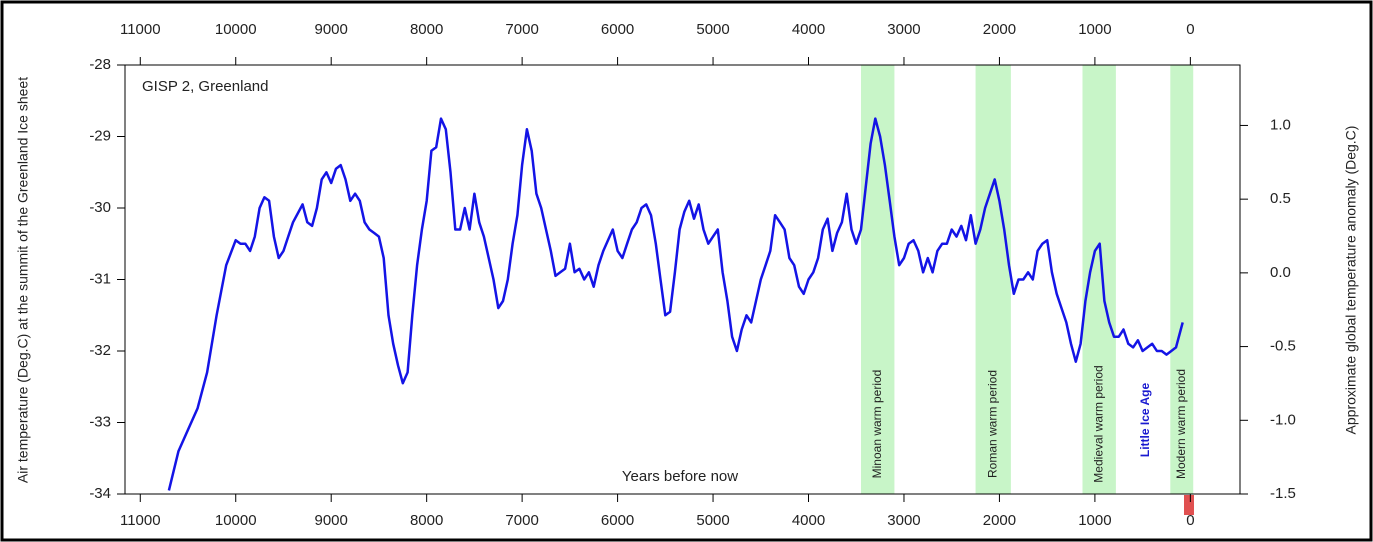 This screenshot has height=542, width=1373. What do you see at coordinates (1280, 198) in the screenshot?
I see `y2-tick-label: 0.5` at bounding box center [1280, 198].